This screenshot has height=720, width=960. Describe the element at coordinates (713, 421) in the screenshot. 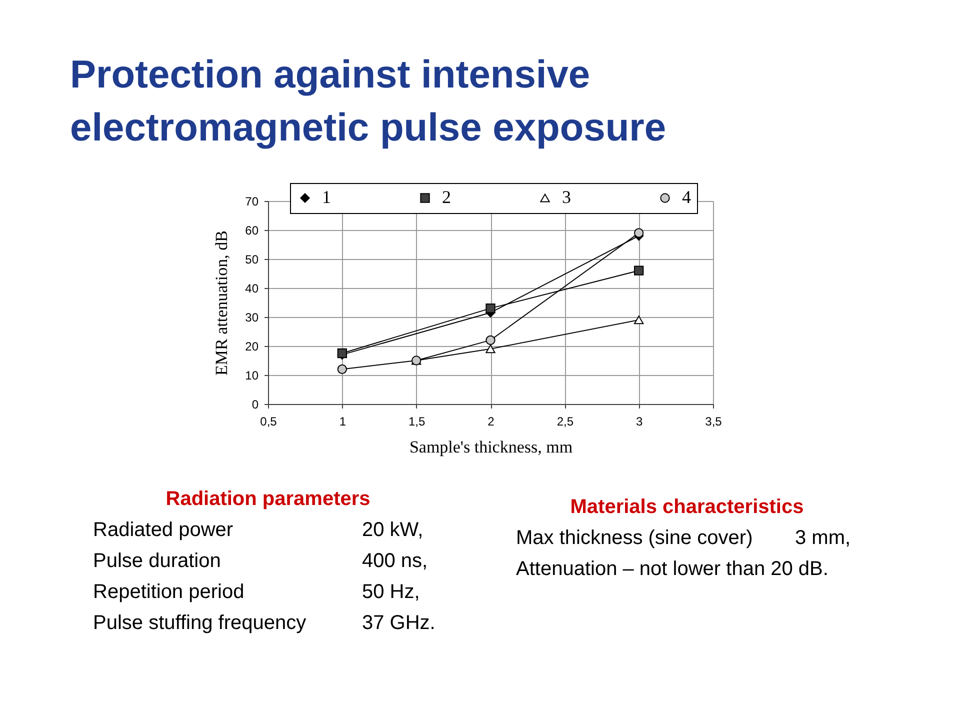

I see `x-tick-label: 3,5` at that location.